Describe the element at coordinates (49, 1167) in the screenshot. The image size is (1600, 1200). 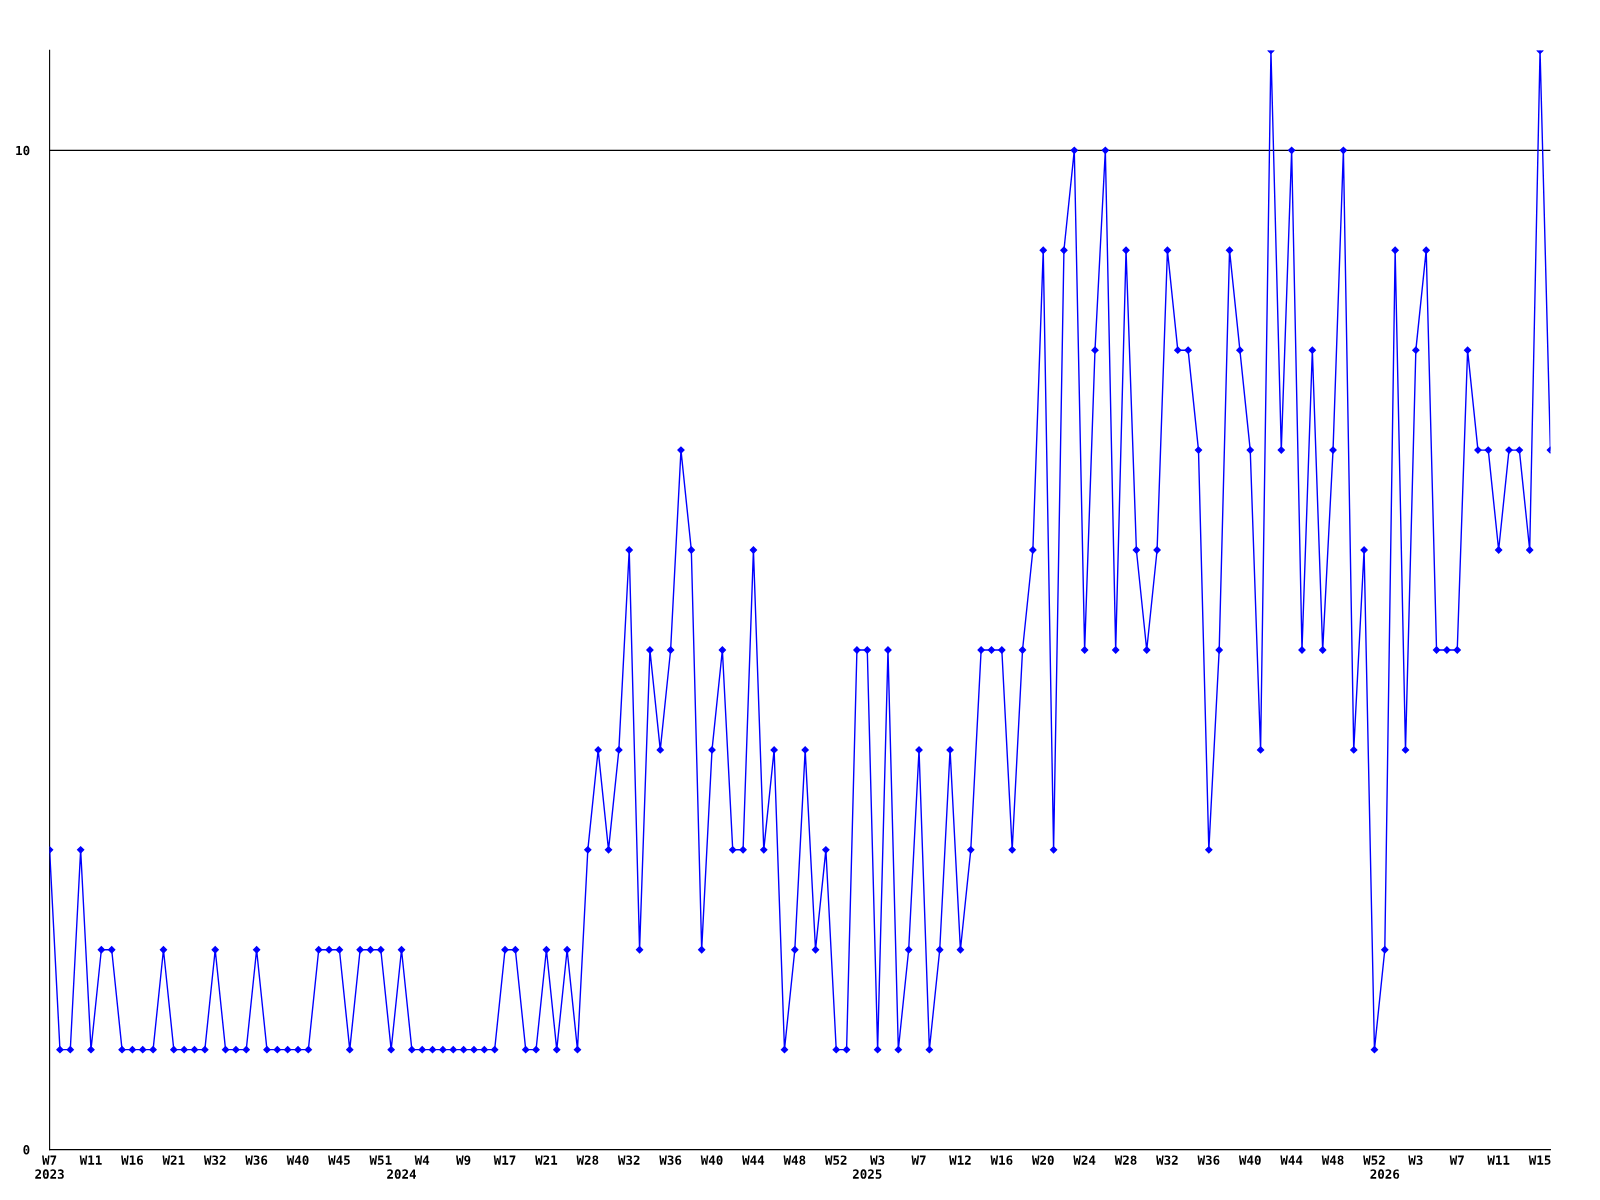
I see `x-tick-label: W7 2023` at that location.